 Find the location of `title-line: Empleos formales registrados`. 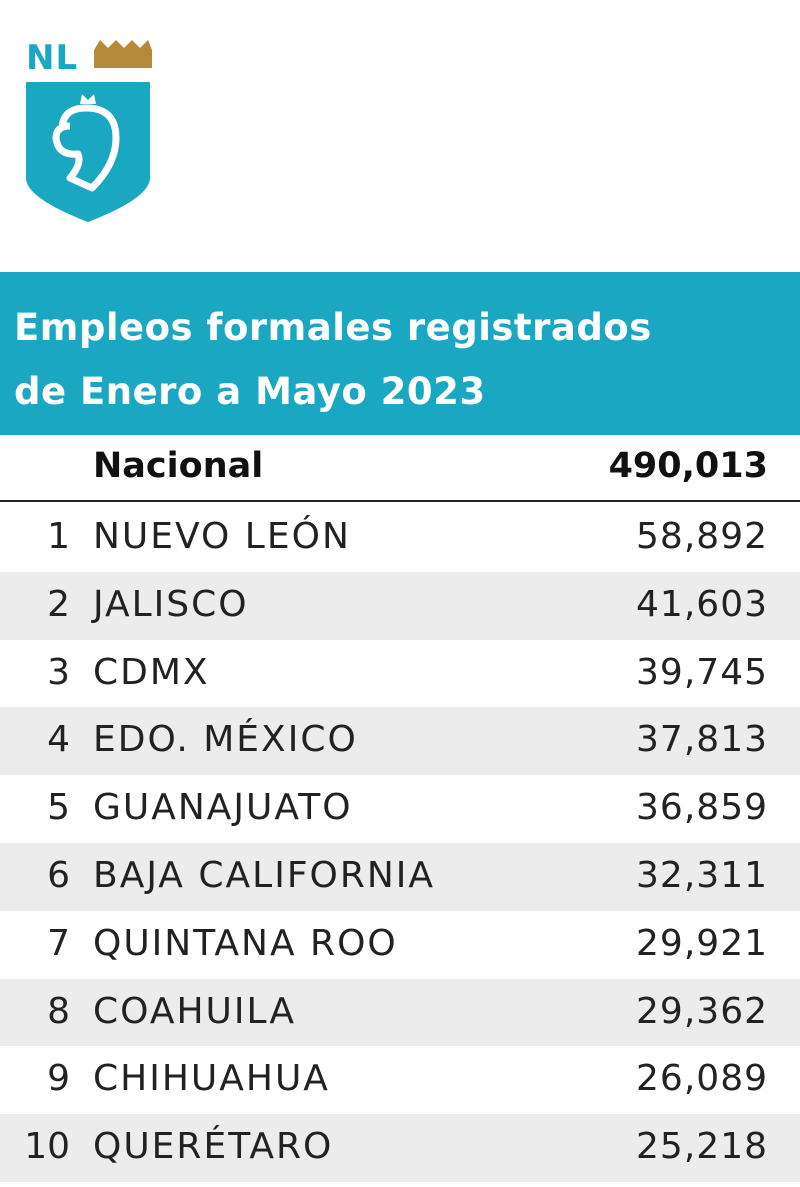

title-line: Empleos formales registrados is located at coordinates (333, 327).